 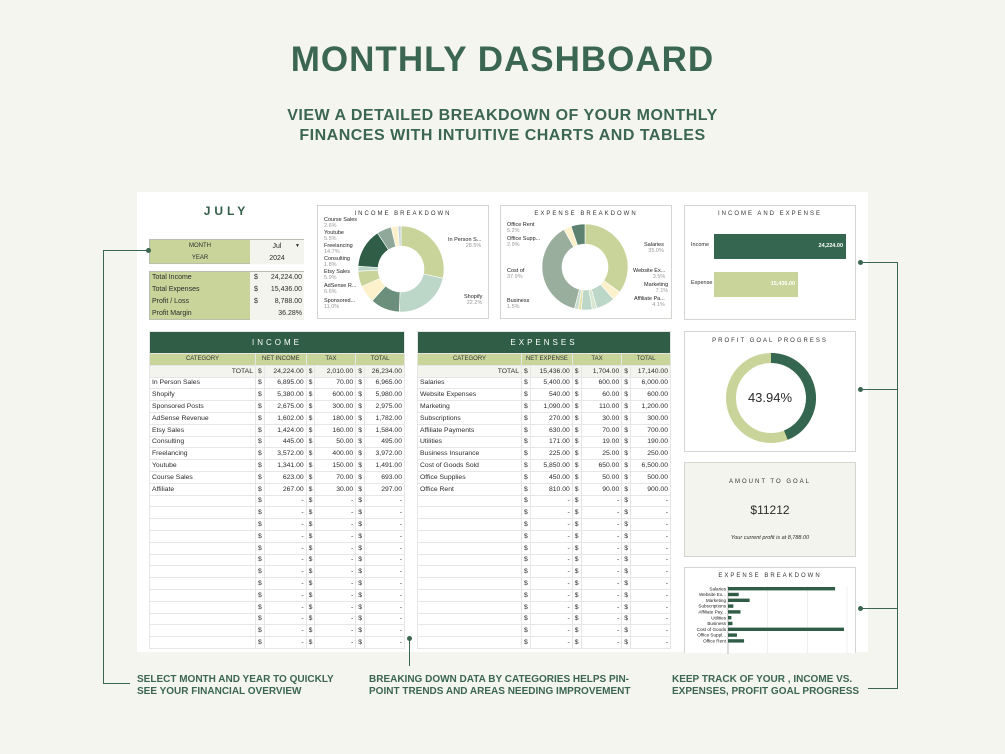 What do you see at coordinates (285, 465) in the screenshot?
I see `amount-cell: 1,341.00` at bounding box center [285, 465].